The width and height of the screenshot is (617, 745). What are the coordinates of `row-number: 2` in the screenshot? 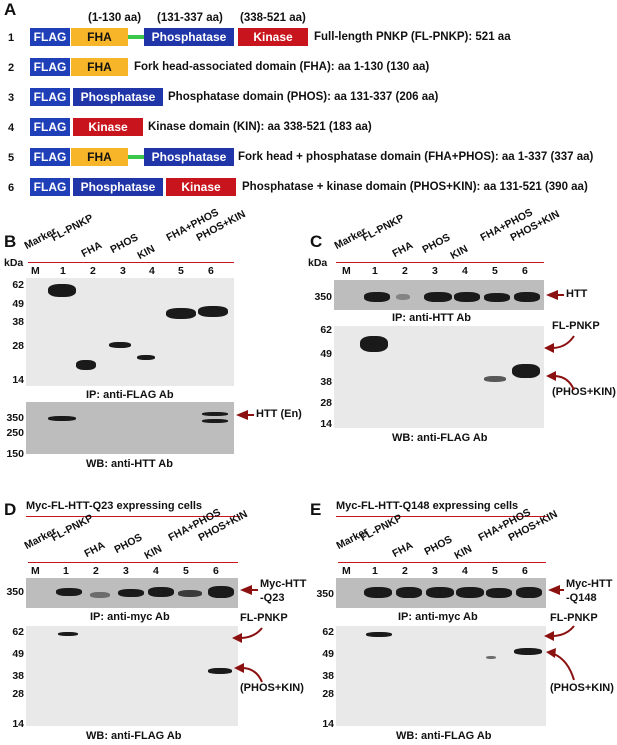 It's located at (11, 68).